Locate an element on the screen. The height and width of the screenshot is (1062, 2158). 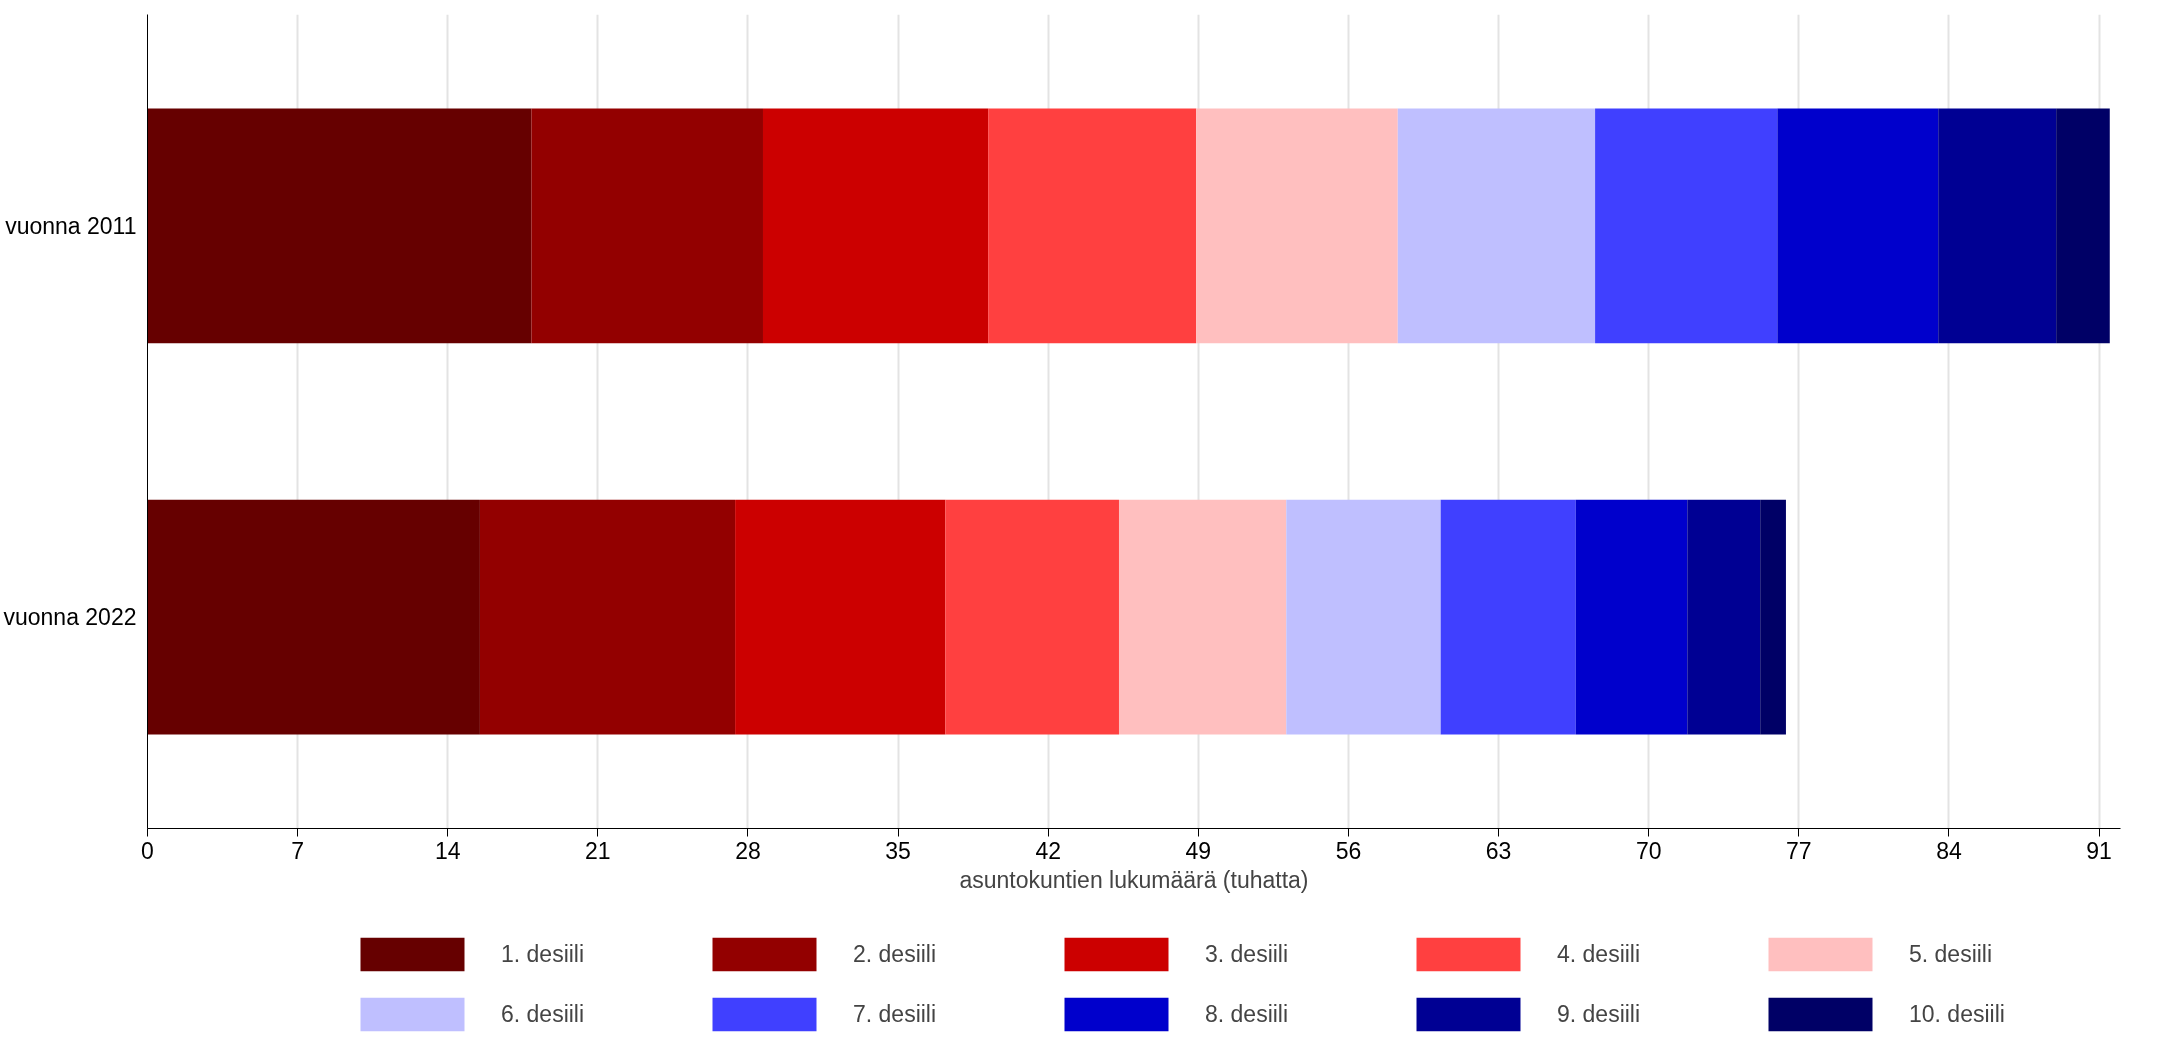
legend-label: 5. desiili is located at coordinates (1951, 954).